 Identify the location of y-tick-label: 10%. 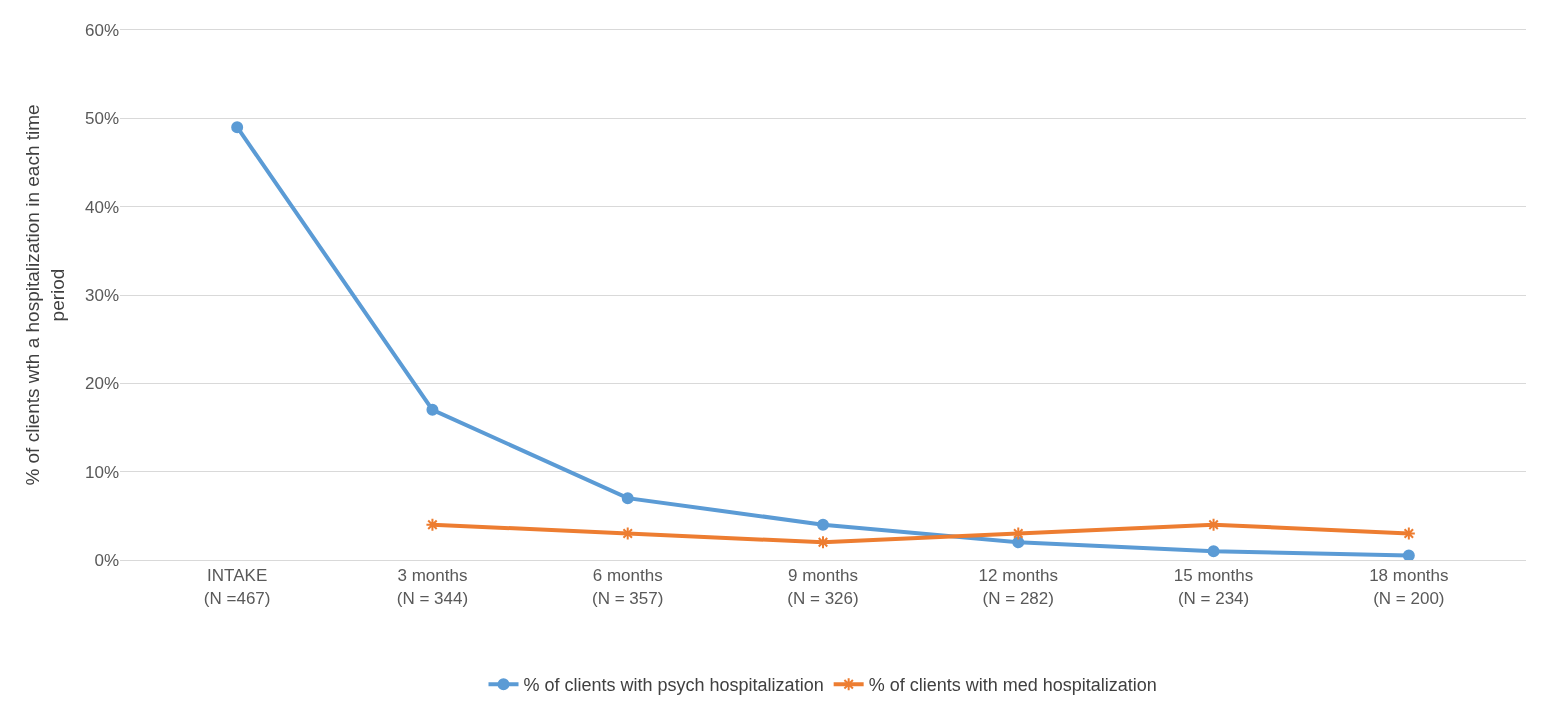
(101, 472).